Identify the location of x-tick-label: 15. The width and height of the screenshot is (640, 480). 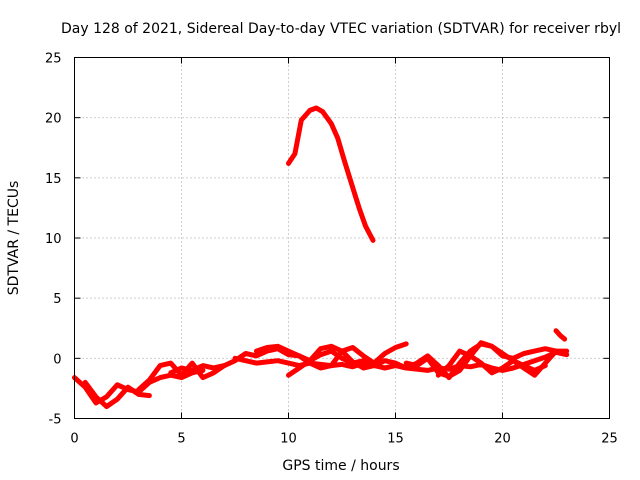
(395, 439).